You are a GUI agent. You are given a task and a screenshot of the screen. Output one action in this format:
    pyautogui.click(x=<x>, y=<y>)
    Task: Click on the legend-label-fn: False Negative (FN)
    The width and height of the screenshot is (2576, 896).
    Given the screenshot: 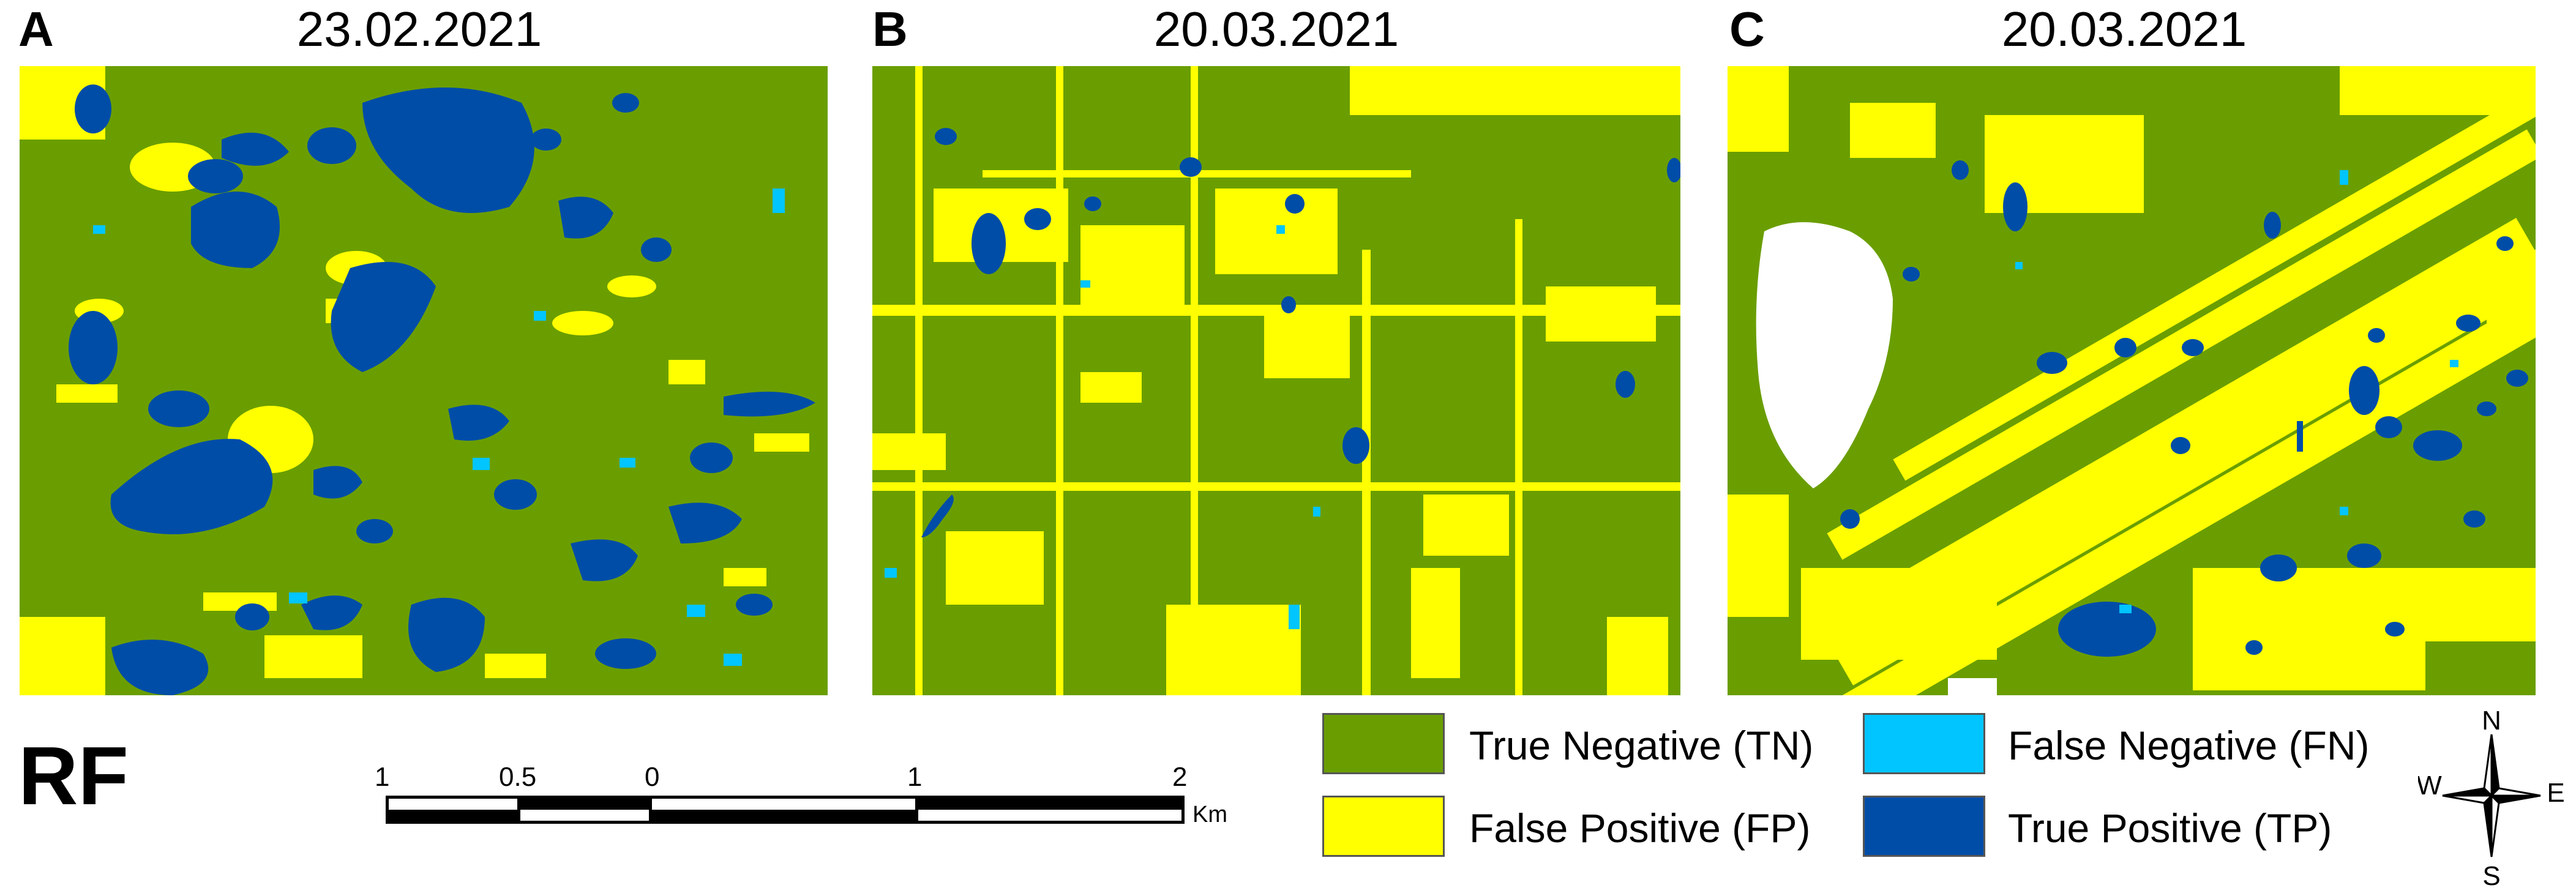 What is the action you would take?
    pyautogui.click(x=2189, y=745)
    